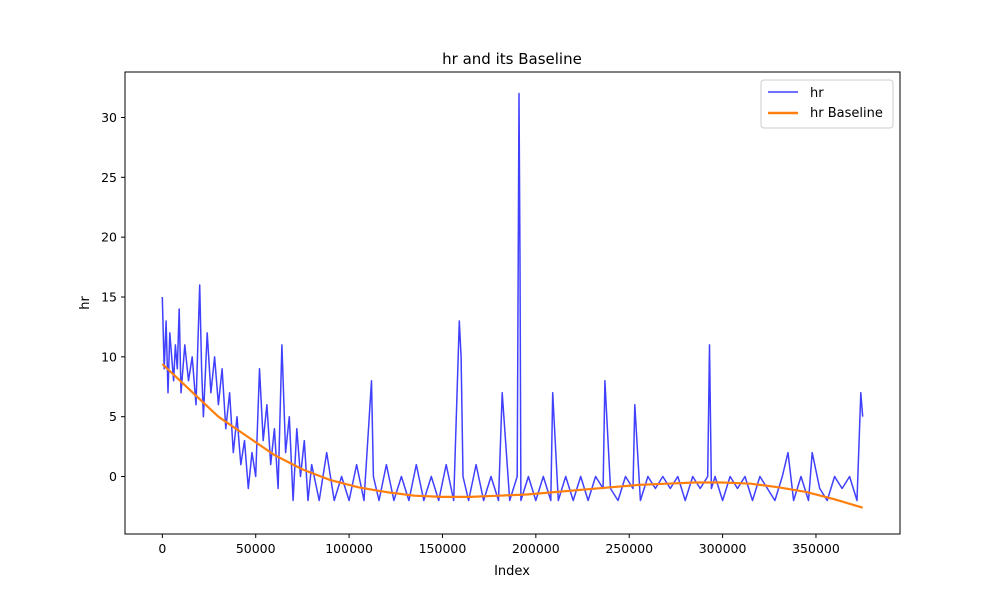 This screenshot has height=600, width=1000. I want to click on y-axis-label: hr, so click(85, 303).